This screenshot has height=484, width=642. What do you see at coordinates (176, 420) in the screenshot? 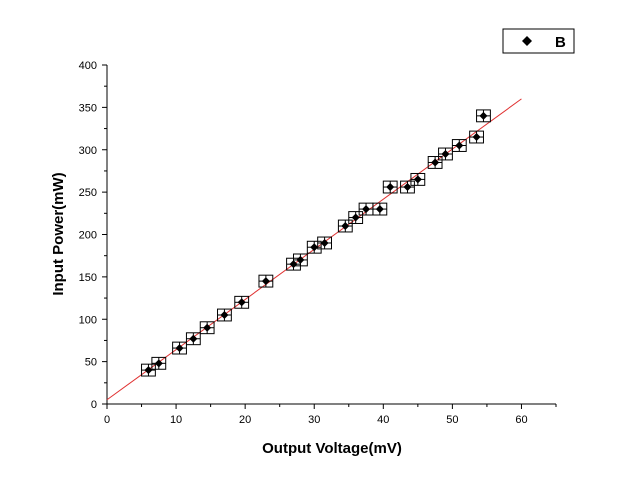
I see `x-tick-label: 10` at bounding box center [176, 420].